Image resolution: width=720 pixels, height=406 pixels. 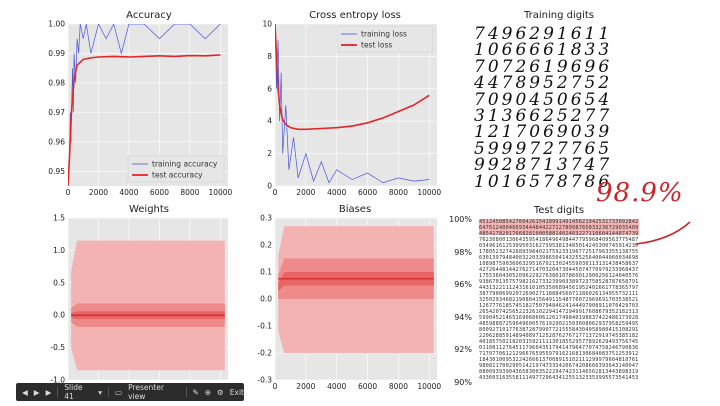 I want to click on y-tick-label: 1.00, so click(x=56, y=24).